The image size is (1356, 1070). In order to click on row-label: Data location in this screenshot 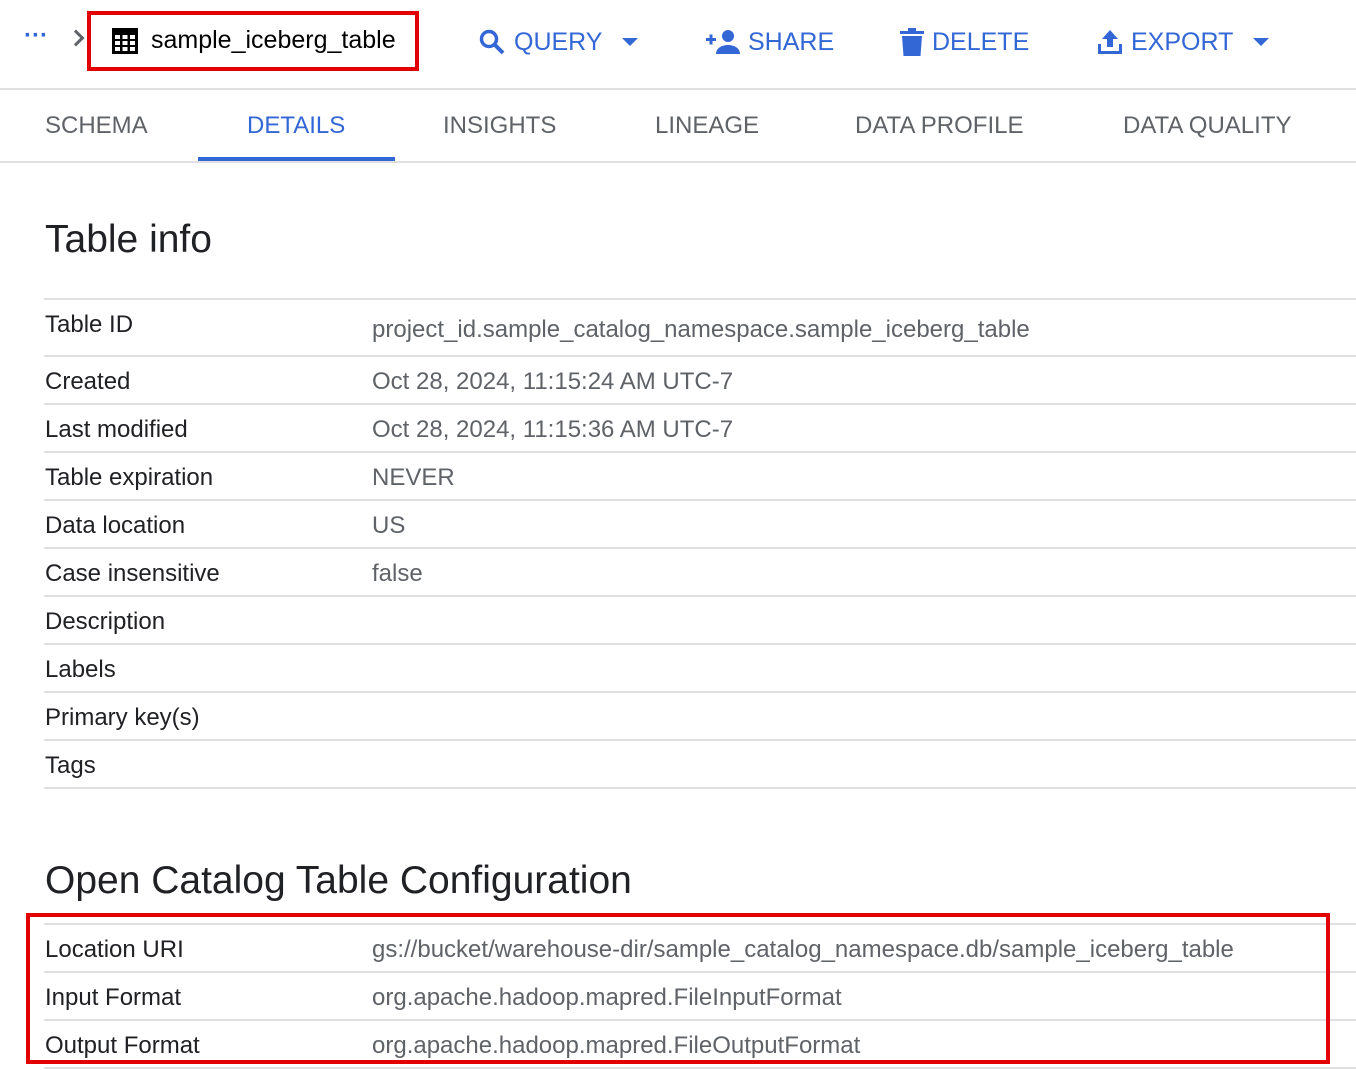, I will do `click(115, 525)`.